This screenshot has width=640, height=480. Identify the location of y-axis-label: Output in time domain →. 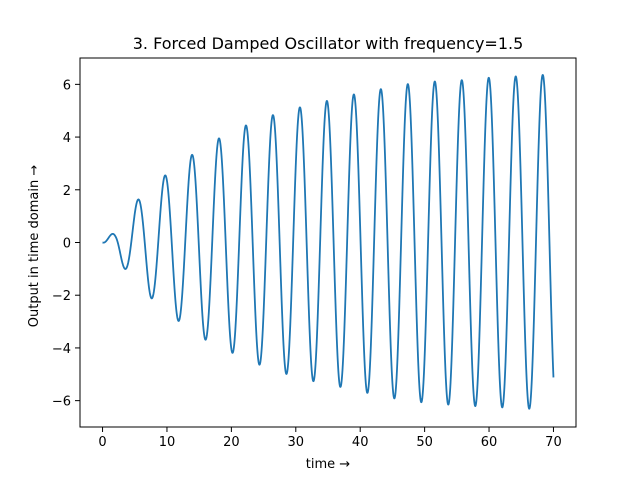
(34, 246).